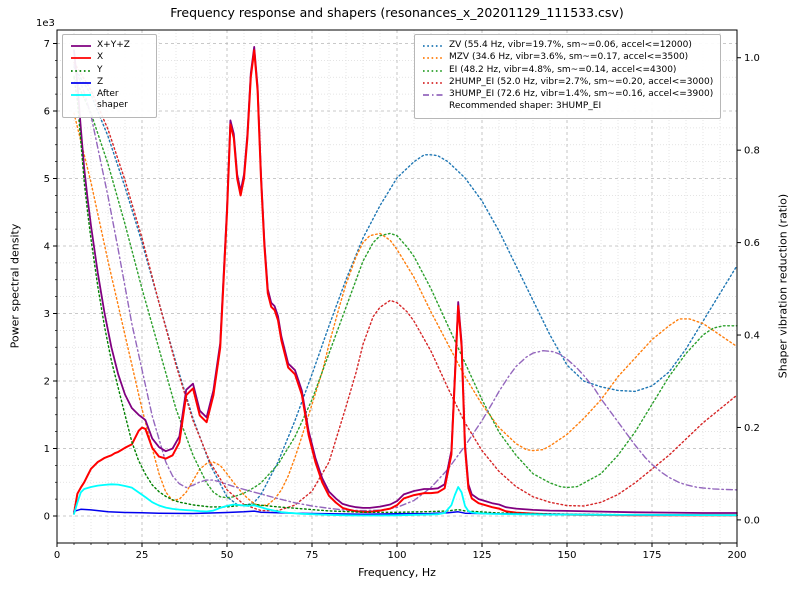 This screenshot has width=800, height=600. What do you see at coordinates (752, 58) in the screenshot?
I see `y-right-tick-label: 1.0` at bounding box center [752, 58].